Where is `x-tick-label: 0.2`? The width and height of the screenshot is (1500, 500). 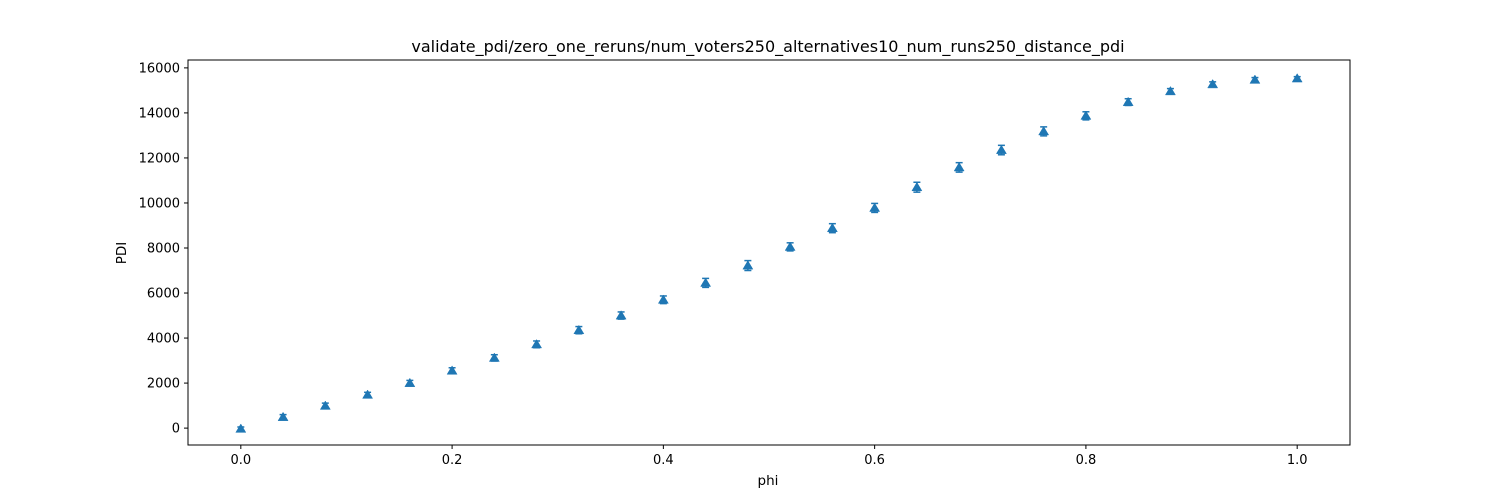
x-tick-label: 0.2 is located at coordinates (452, 460).